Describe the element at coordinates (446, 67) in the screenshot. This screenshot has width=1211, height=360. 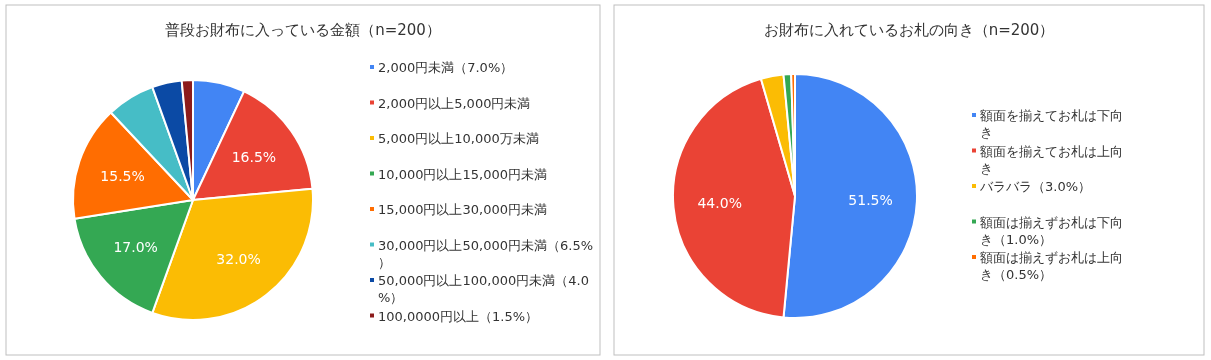
I see `legend-label: 2,000円未満（7.0%）` at that location.